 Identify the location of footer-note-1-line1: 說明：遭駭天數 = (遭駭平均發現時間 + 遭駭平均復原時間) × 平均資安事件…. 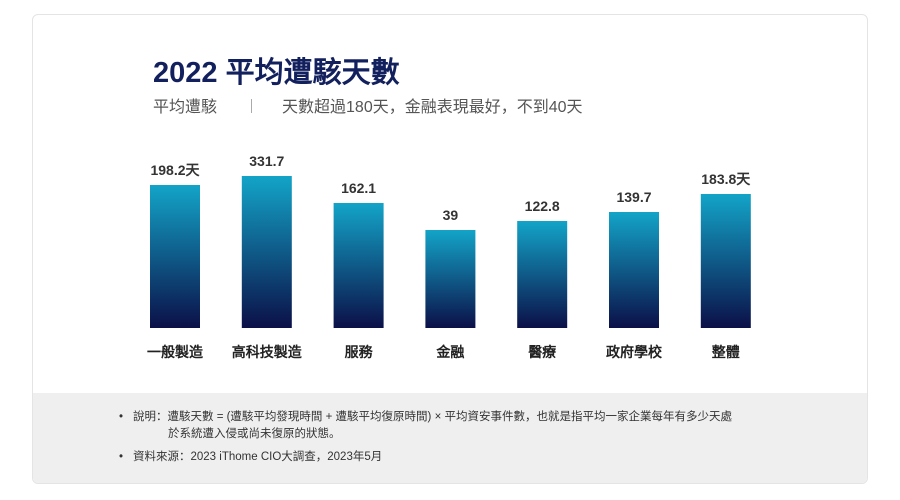
(432, 417).